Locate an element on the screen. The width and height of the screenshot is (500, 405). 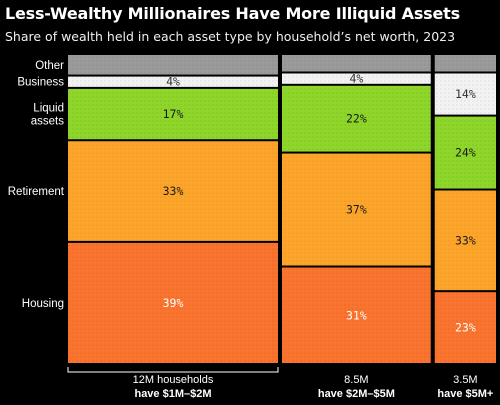
data-label-retirement-3: 33% is located at coordinates (465, 240).